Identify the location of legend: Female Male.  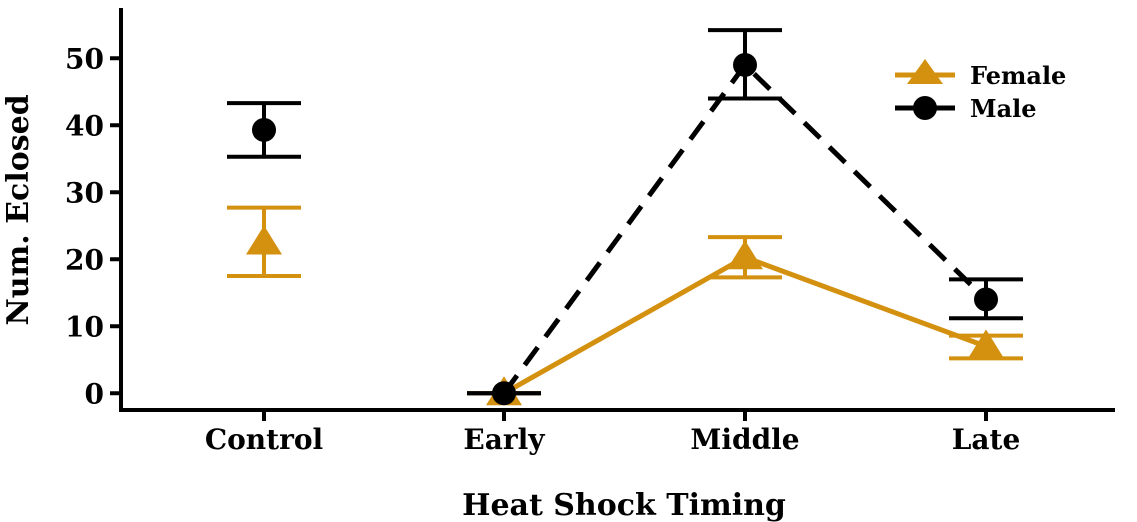
(980, 91).